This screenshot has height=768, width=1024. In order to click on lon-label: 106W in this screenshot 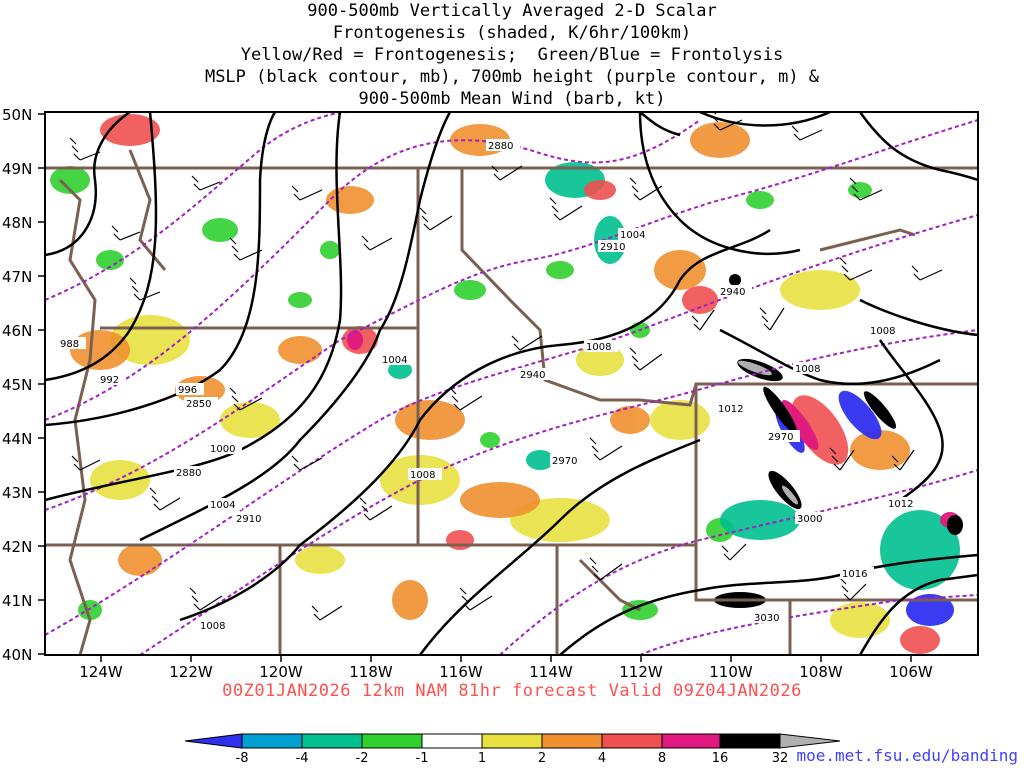, I will do `click(911, 672)`.